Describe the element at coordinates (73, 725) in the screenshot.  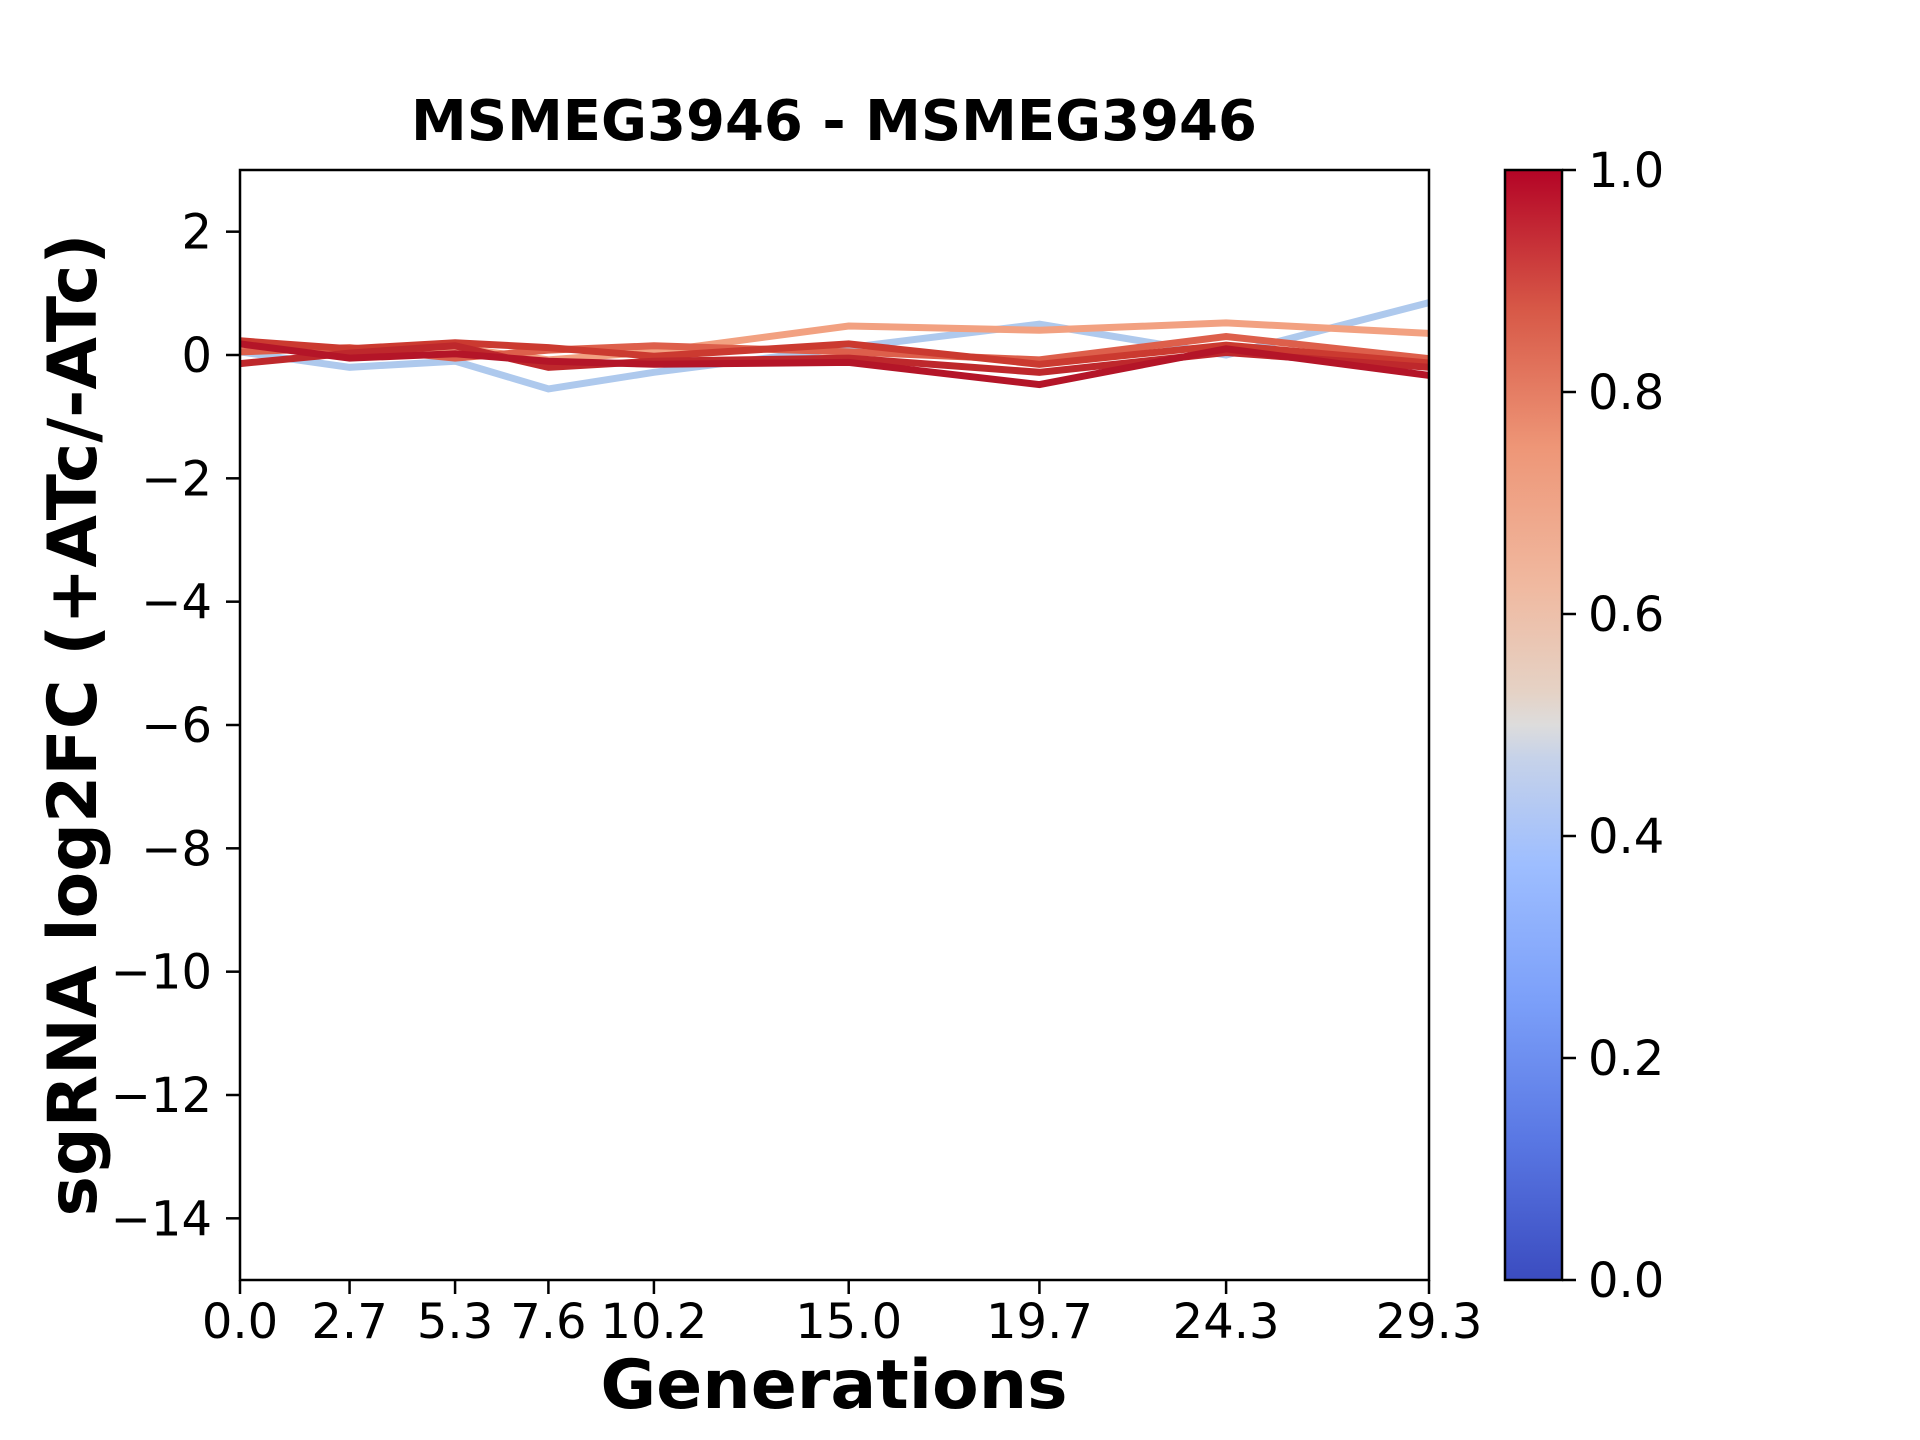
I see `y-axis-label: sgRNA log2FC (+ATc/-ATc)` at that location.